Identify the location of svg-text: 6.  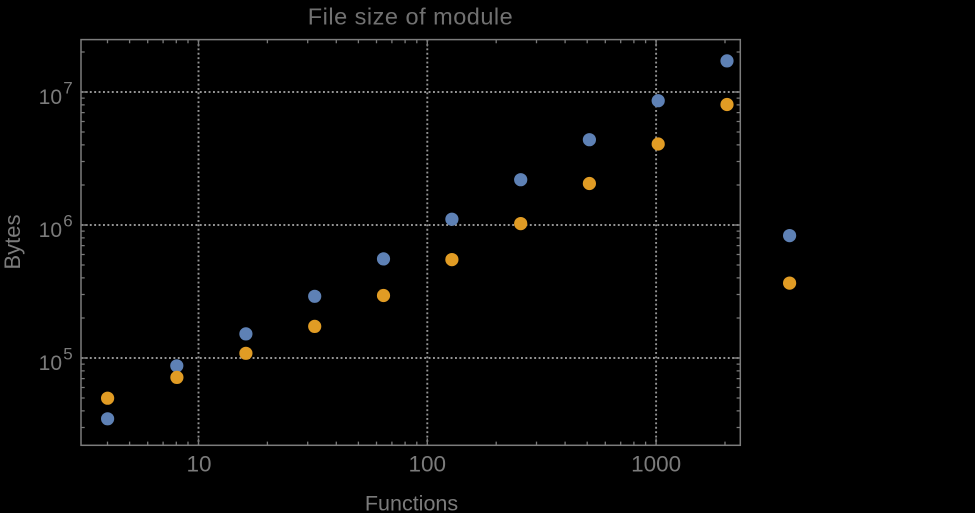
(67, 221).